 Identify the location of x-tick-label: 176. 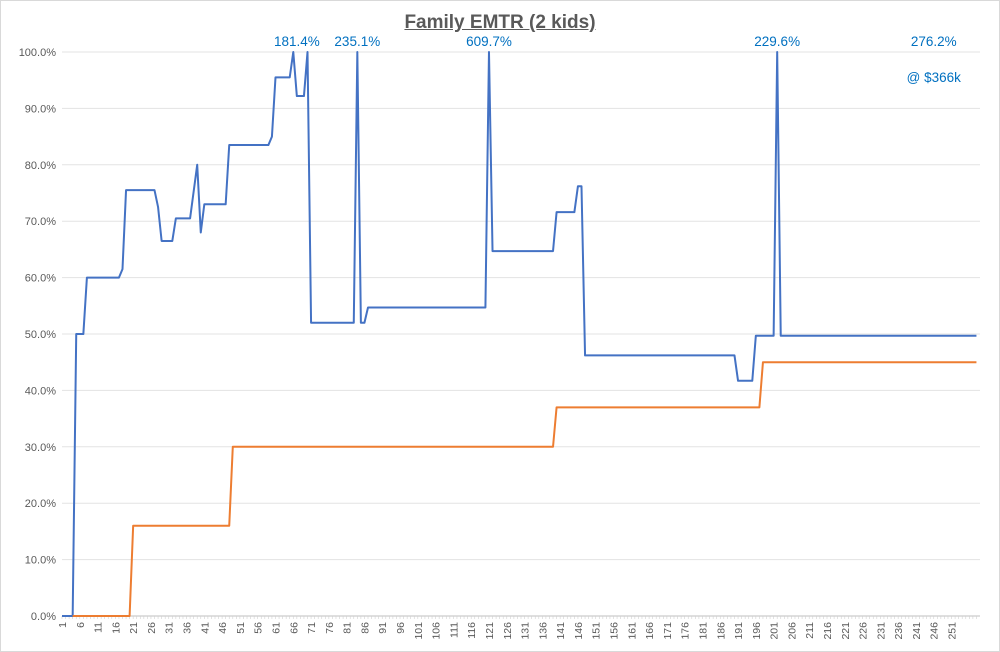
(686, 631).